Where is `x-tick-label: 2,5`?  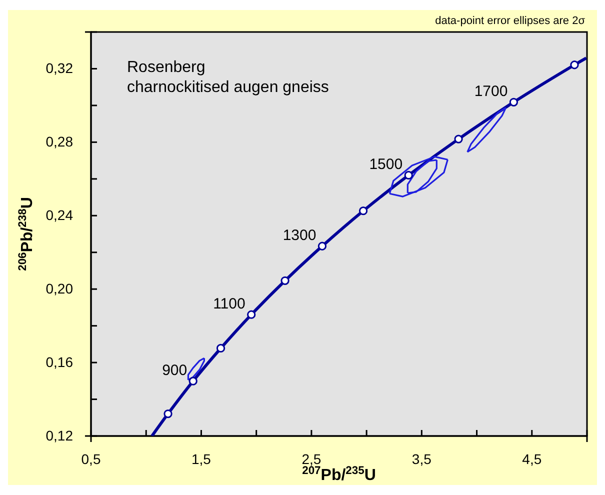
x-tick-label: 2,5 is located at coordinates (312, 458).